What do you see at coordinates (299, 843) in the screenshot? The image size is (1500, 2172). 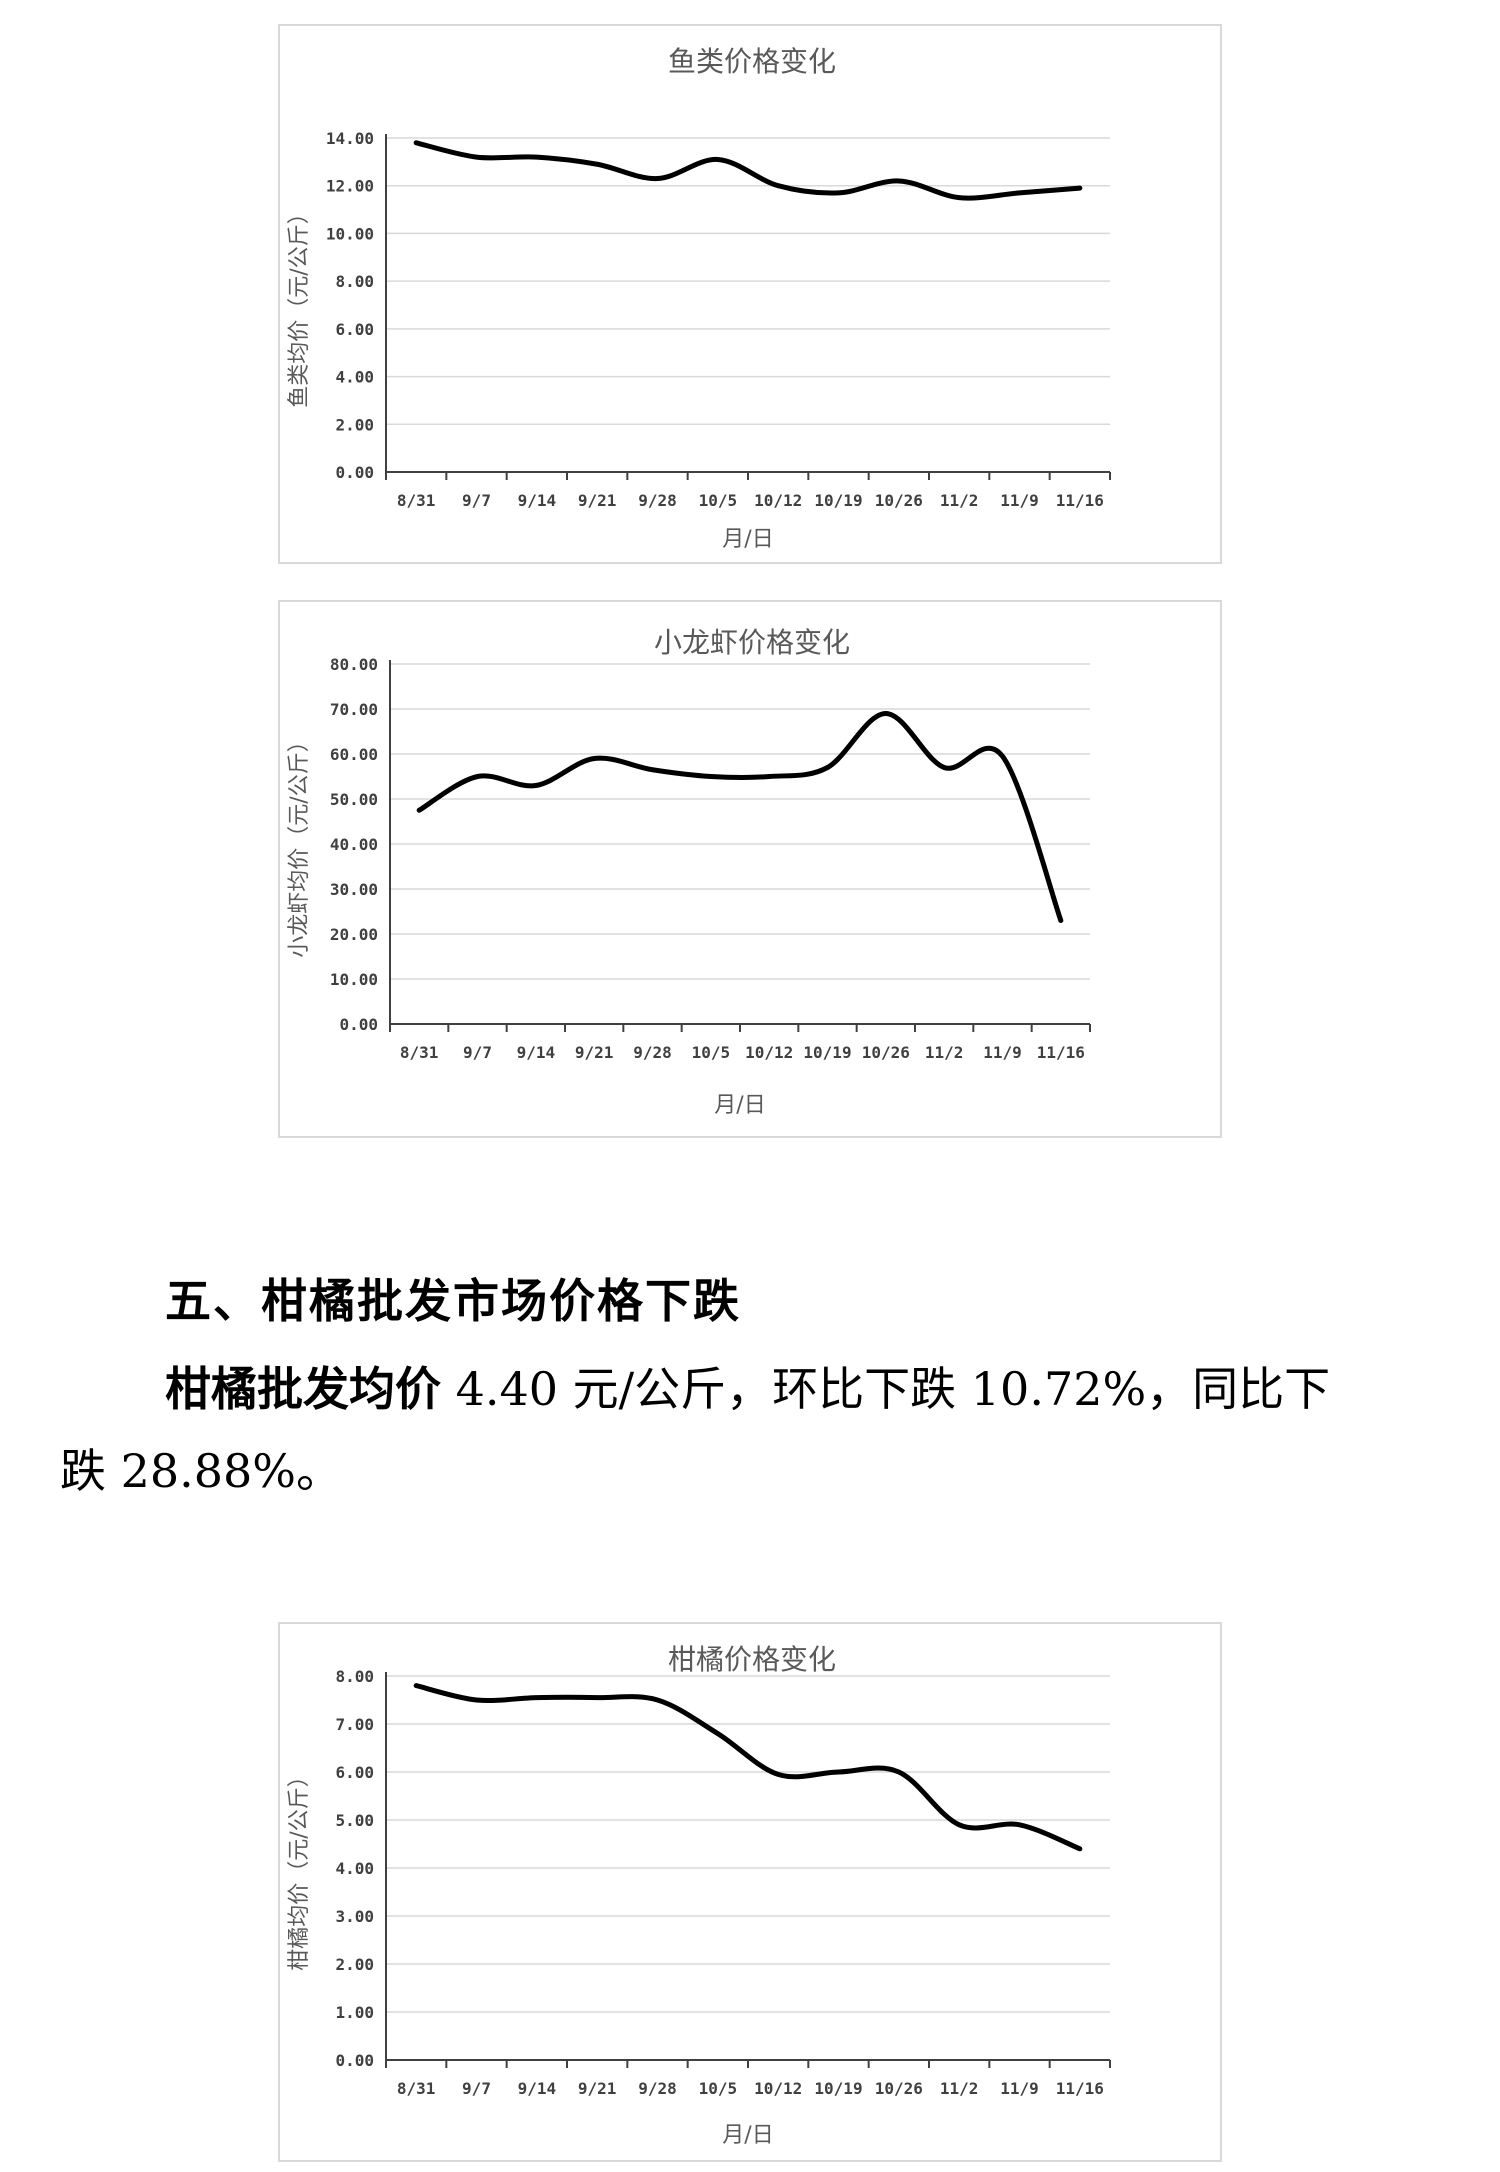 I see `y-axis-label: 小龙虾均价（元/公斤）` at bounding box center [299, 843].